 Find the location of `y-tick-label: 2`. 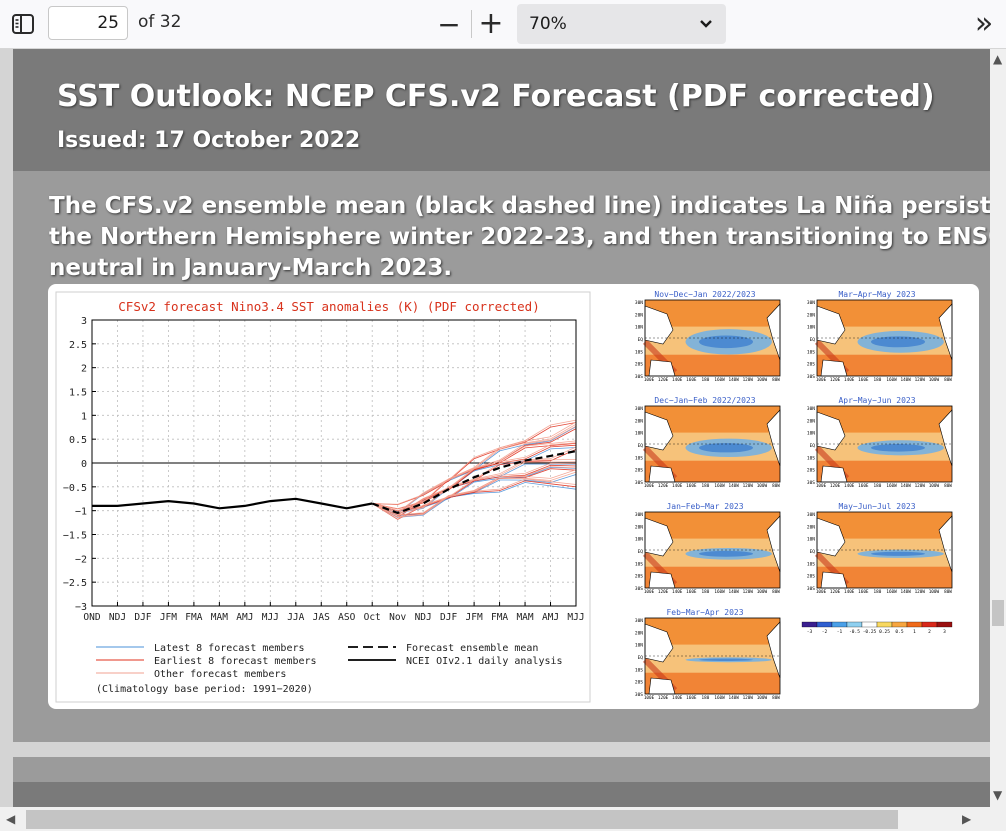

y-tick-label: 2 is located at coordinates (84, 369).